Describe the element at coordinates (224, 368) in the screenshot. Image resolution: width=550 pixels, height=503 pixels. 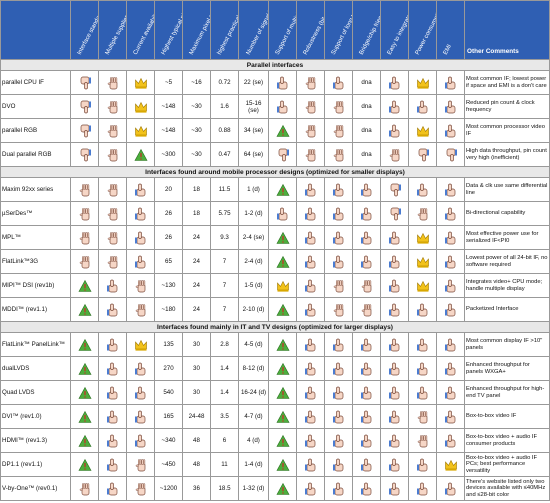
I see `throughput: 1.4` at that location.